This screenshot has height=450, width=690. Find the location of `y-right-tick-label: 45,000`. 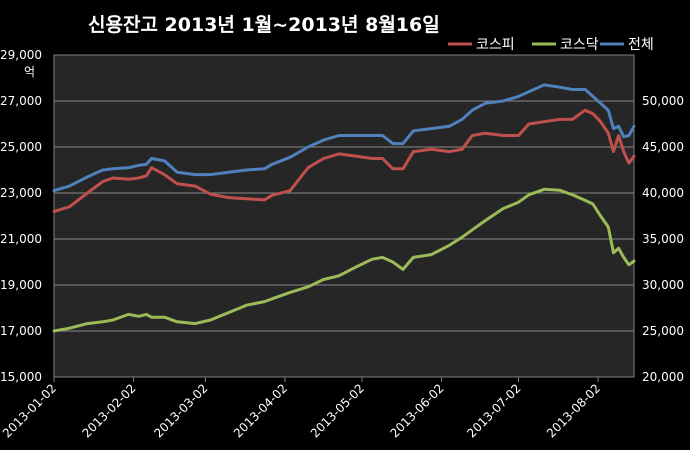

y-right-tick-label: 45,000 is located at coordinates (663, 147).